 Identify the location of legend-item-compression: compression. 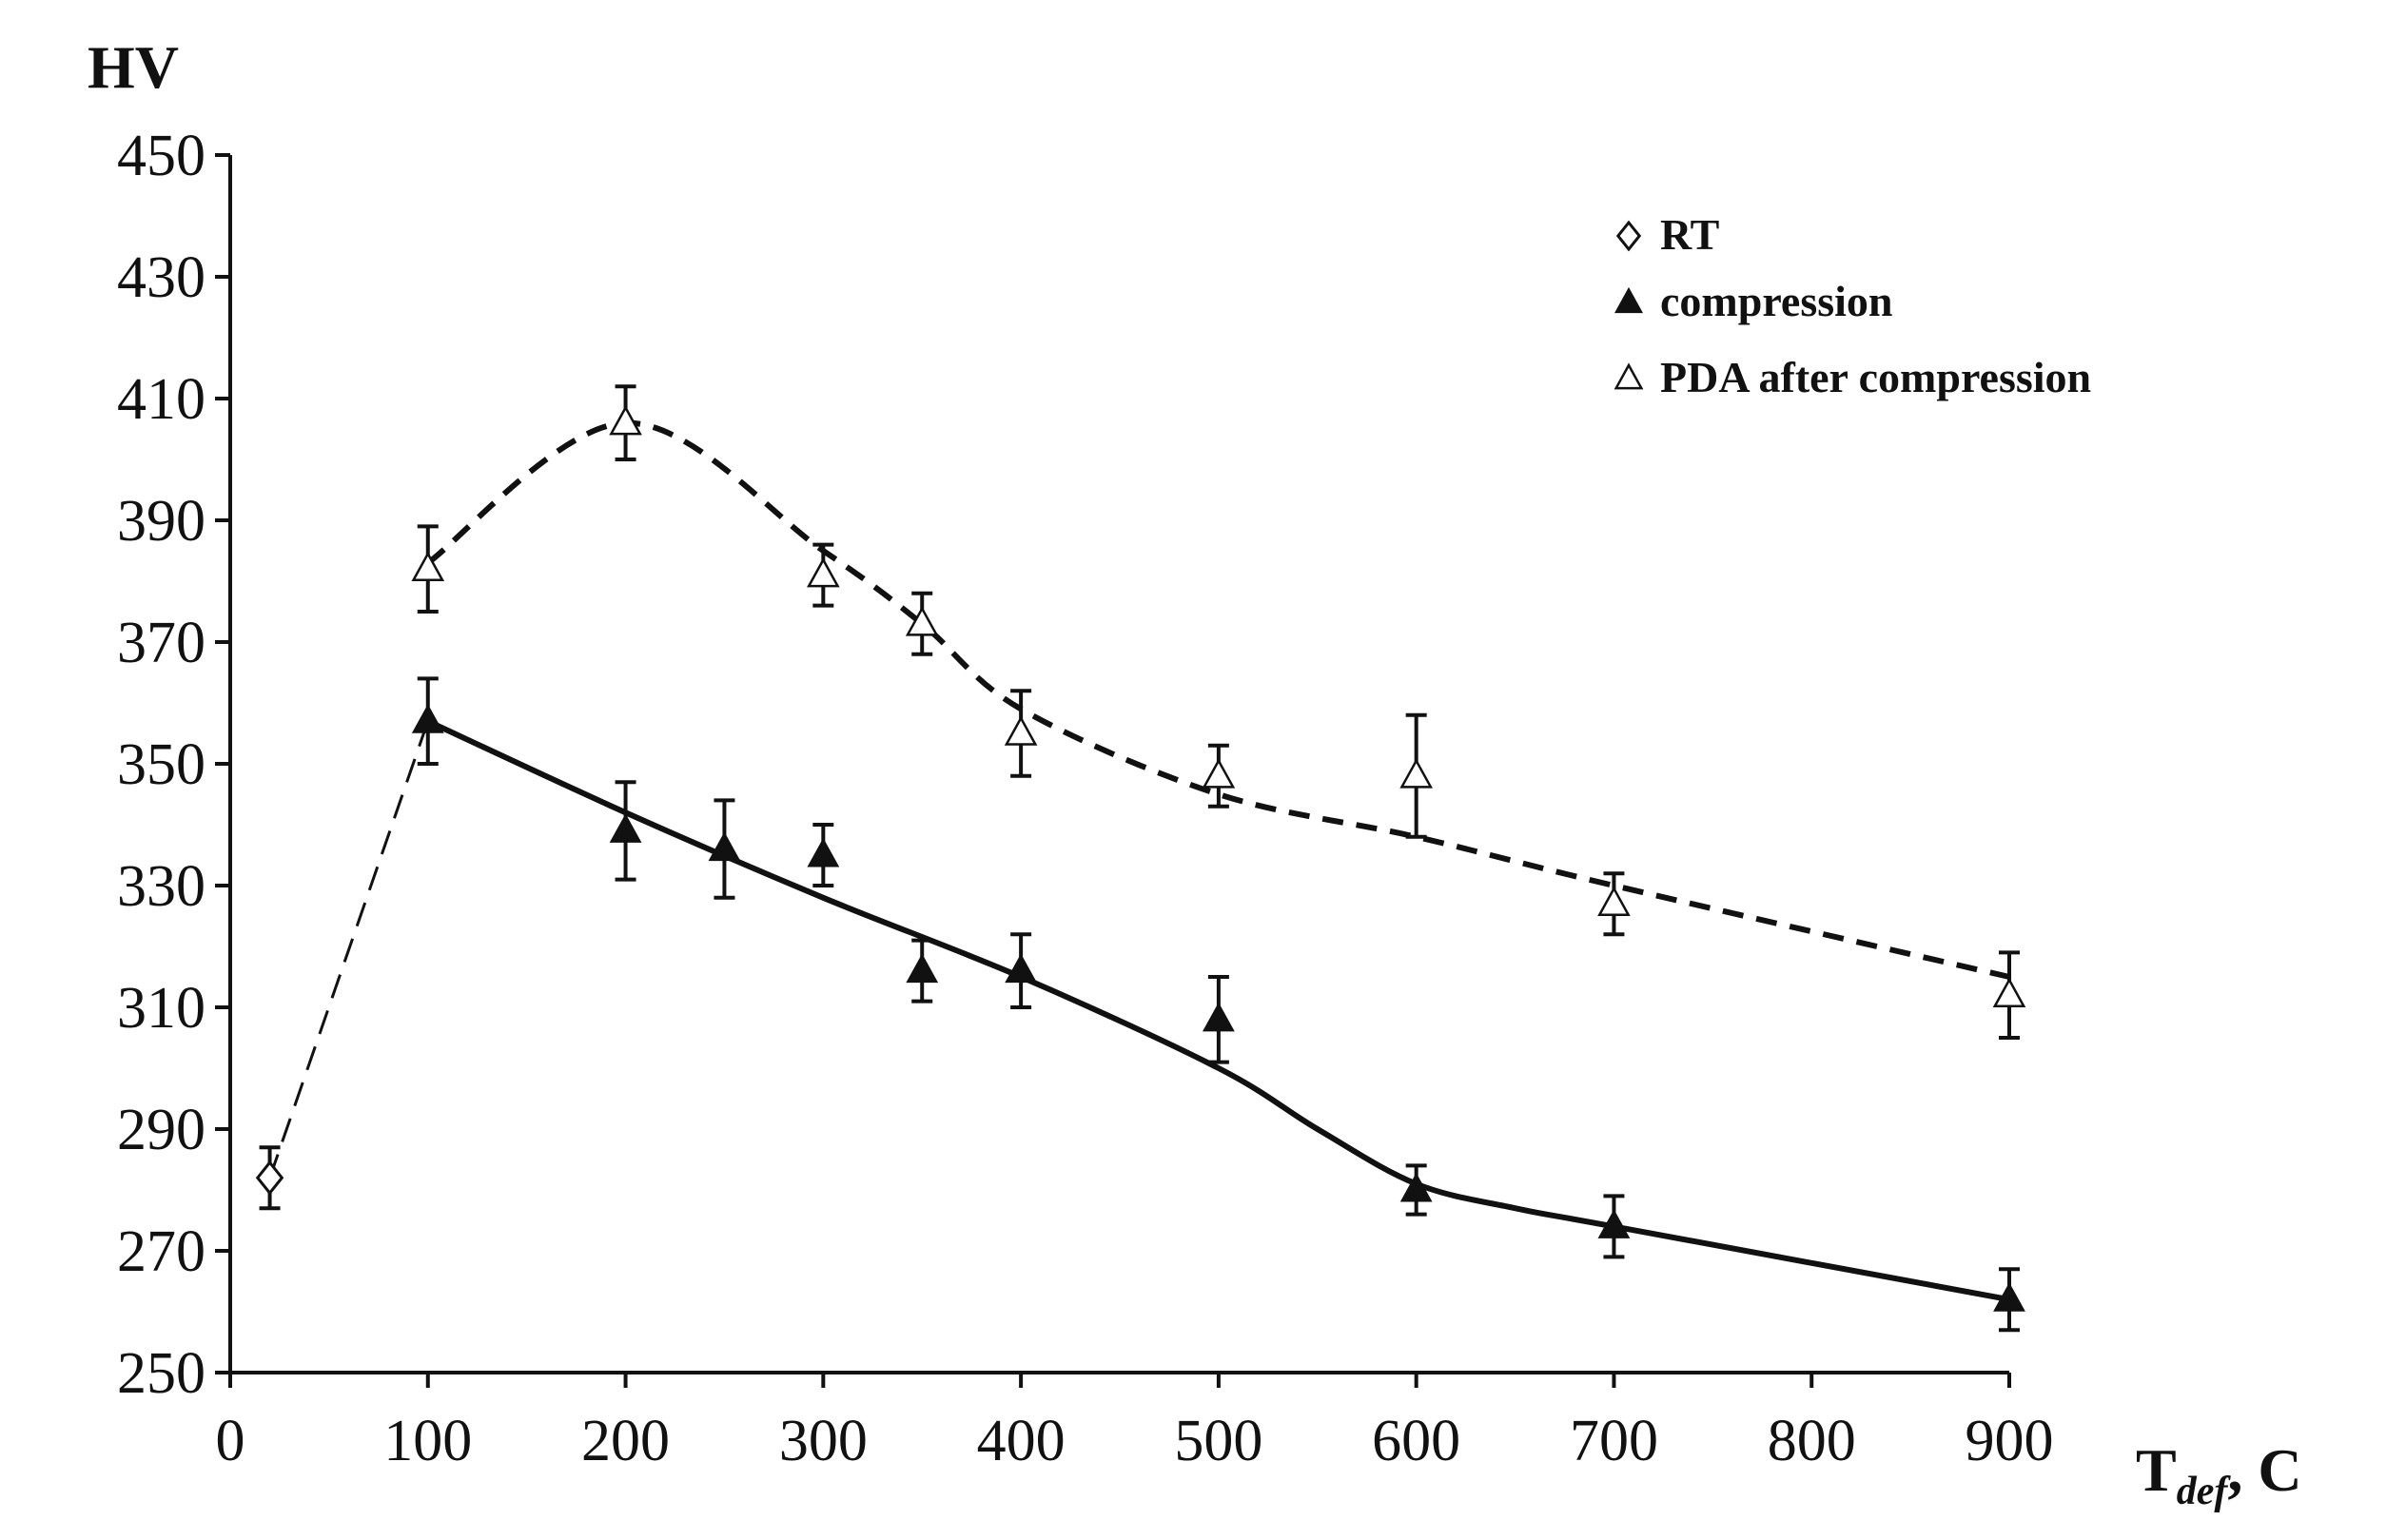
(1753, 301).